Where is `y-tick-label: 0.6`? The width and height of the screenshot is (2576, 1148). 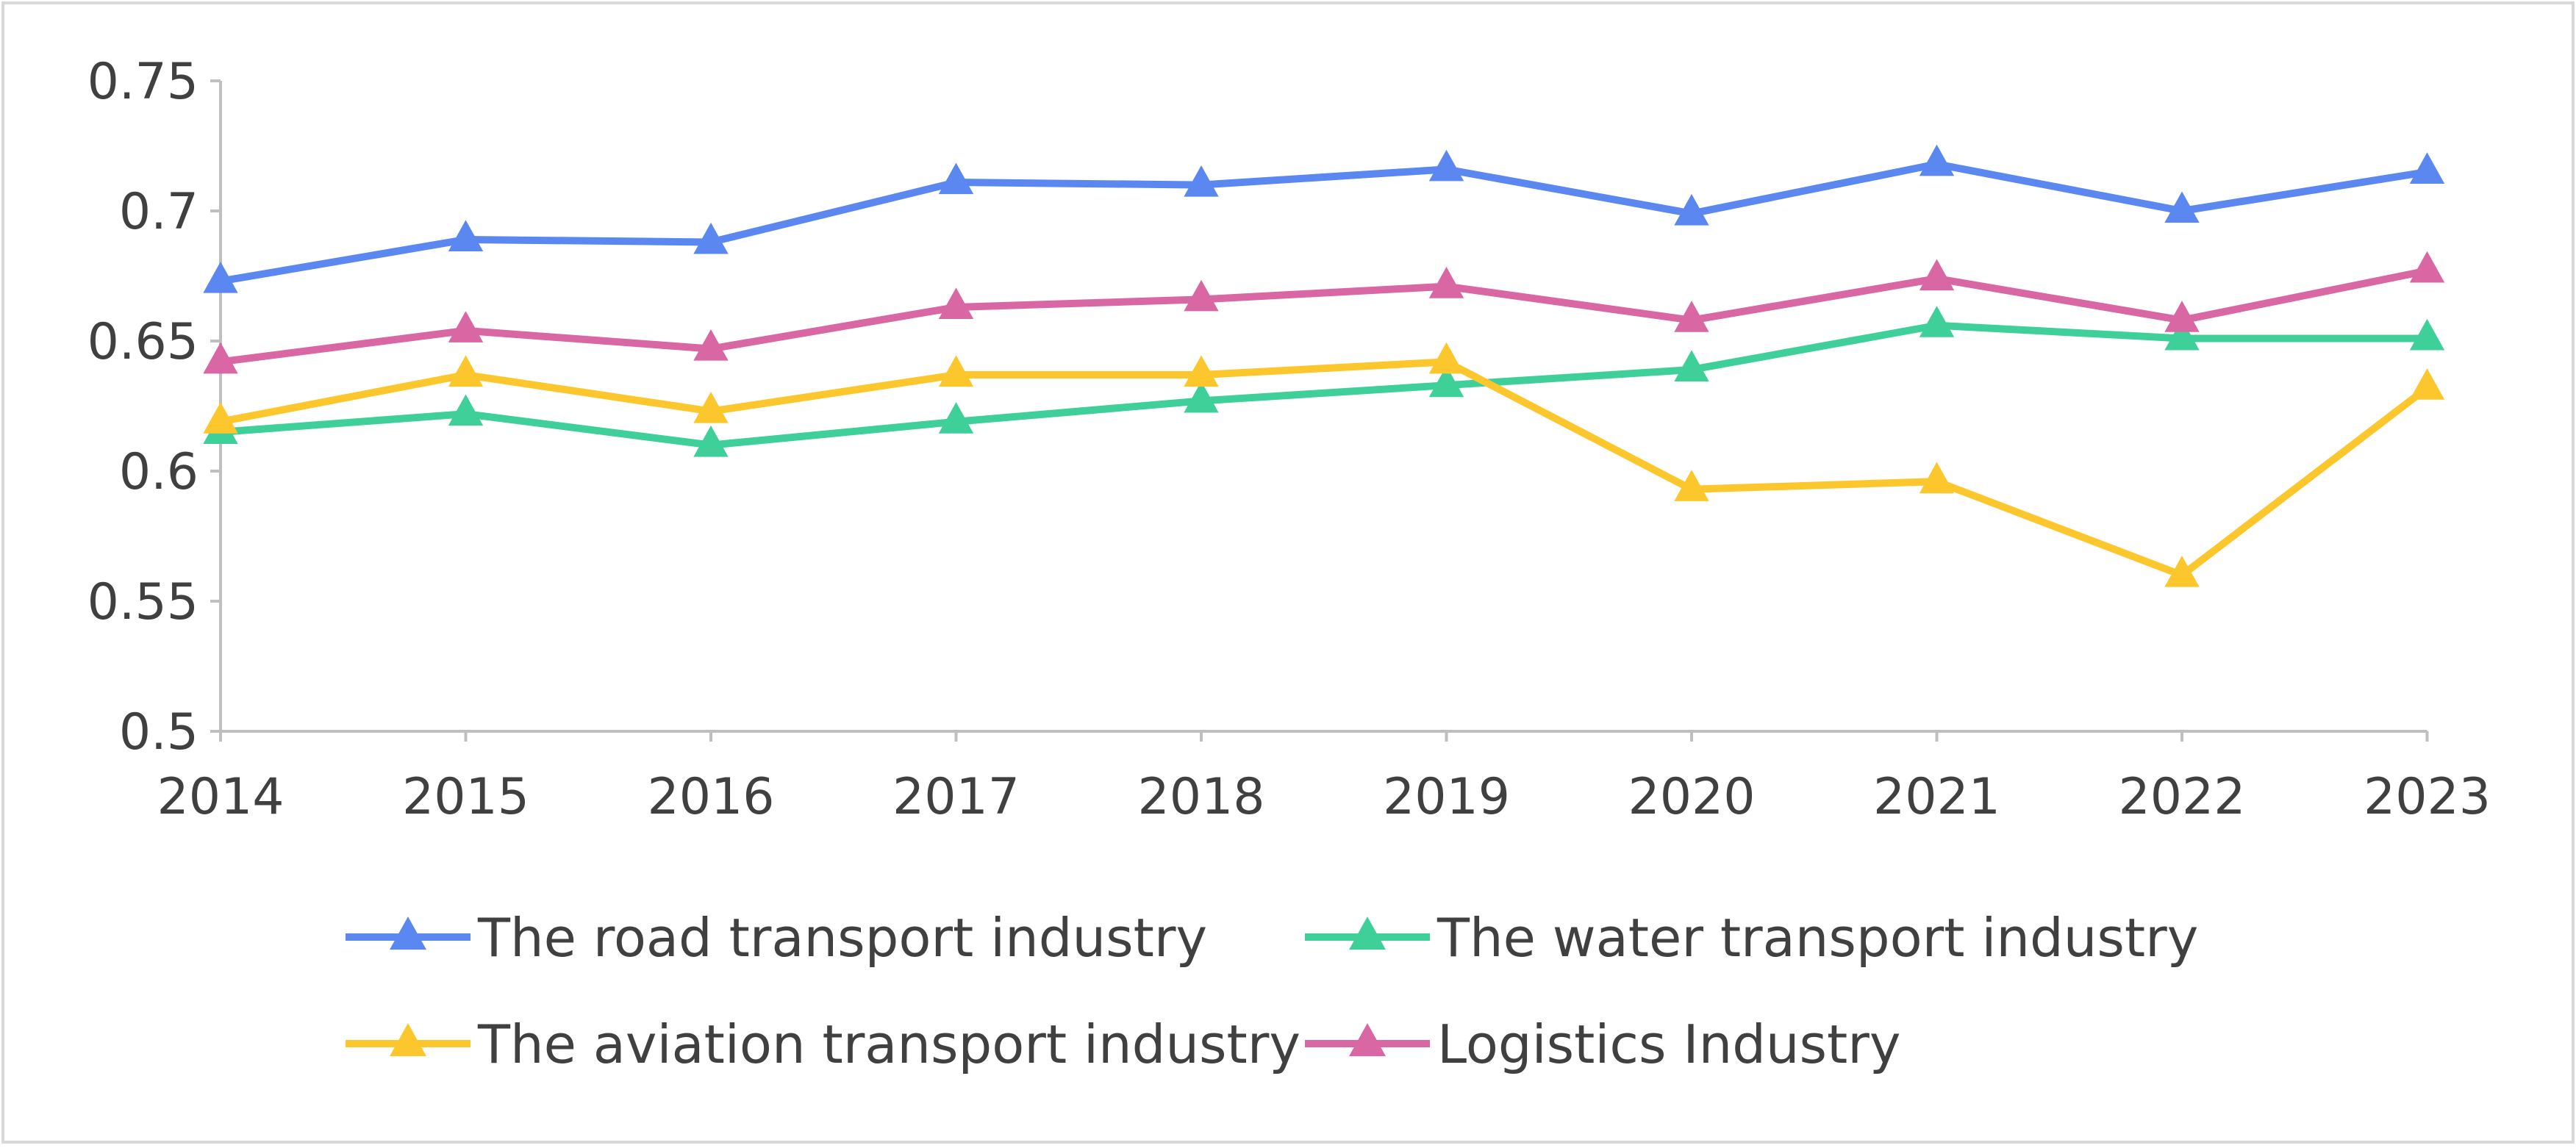
y-tick-label: 0.6 is located at coordinates (158, 472).